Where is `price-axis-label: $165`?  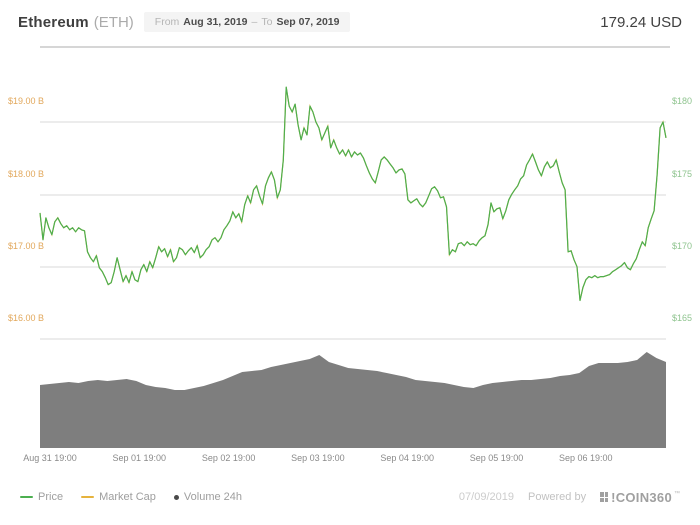 price-axis-label: $165 is located at coordinates (682, 318).